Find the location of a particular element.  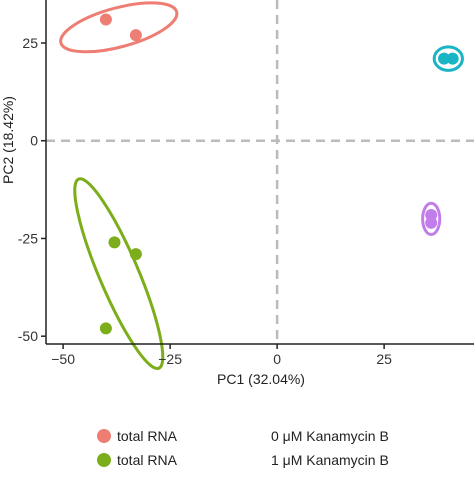

y-axis-title: PC2 (18.42%) is located at coordinates (8, 140).